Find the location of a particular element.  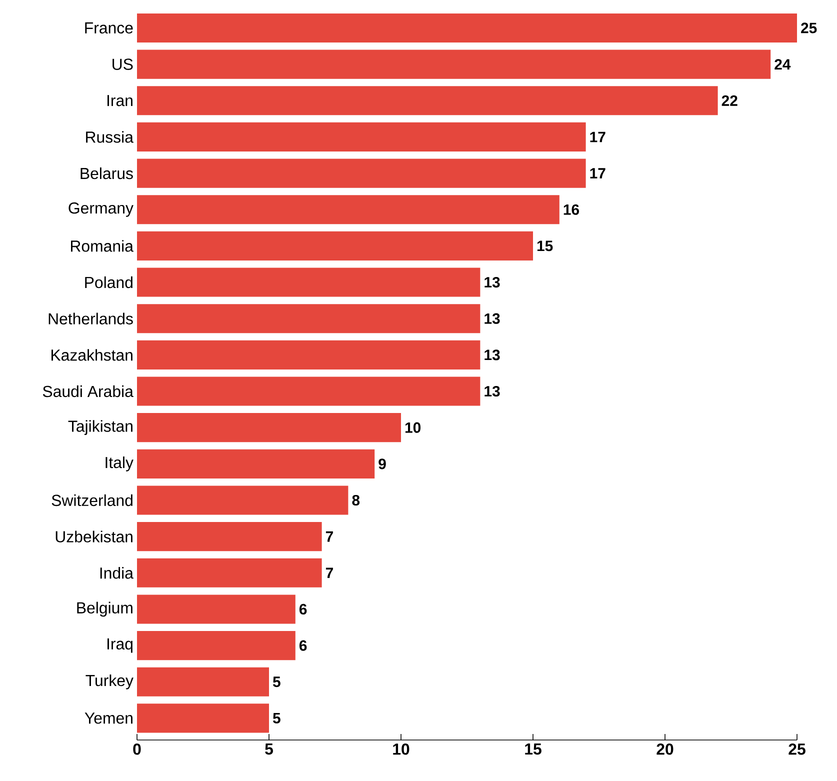

data-label: 15 is located at coordinates (545, 246).